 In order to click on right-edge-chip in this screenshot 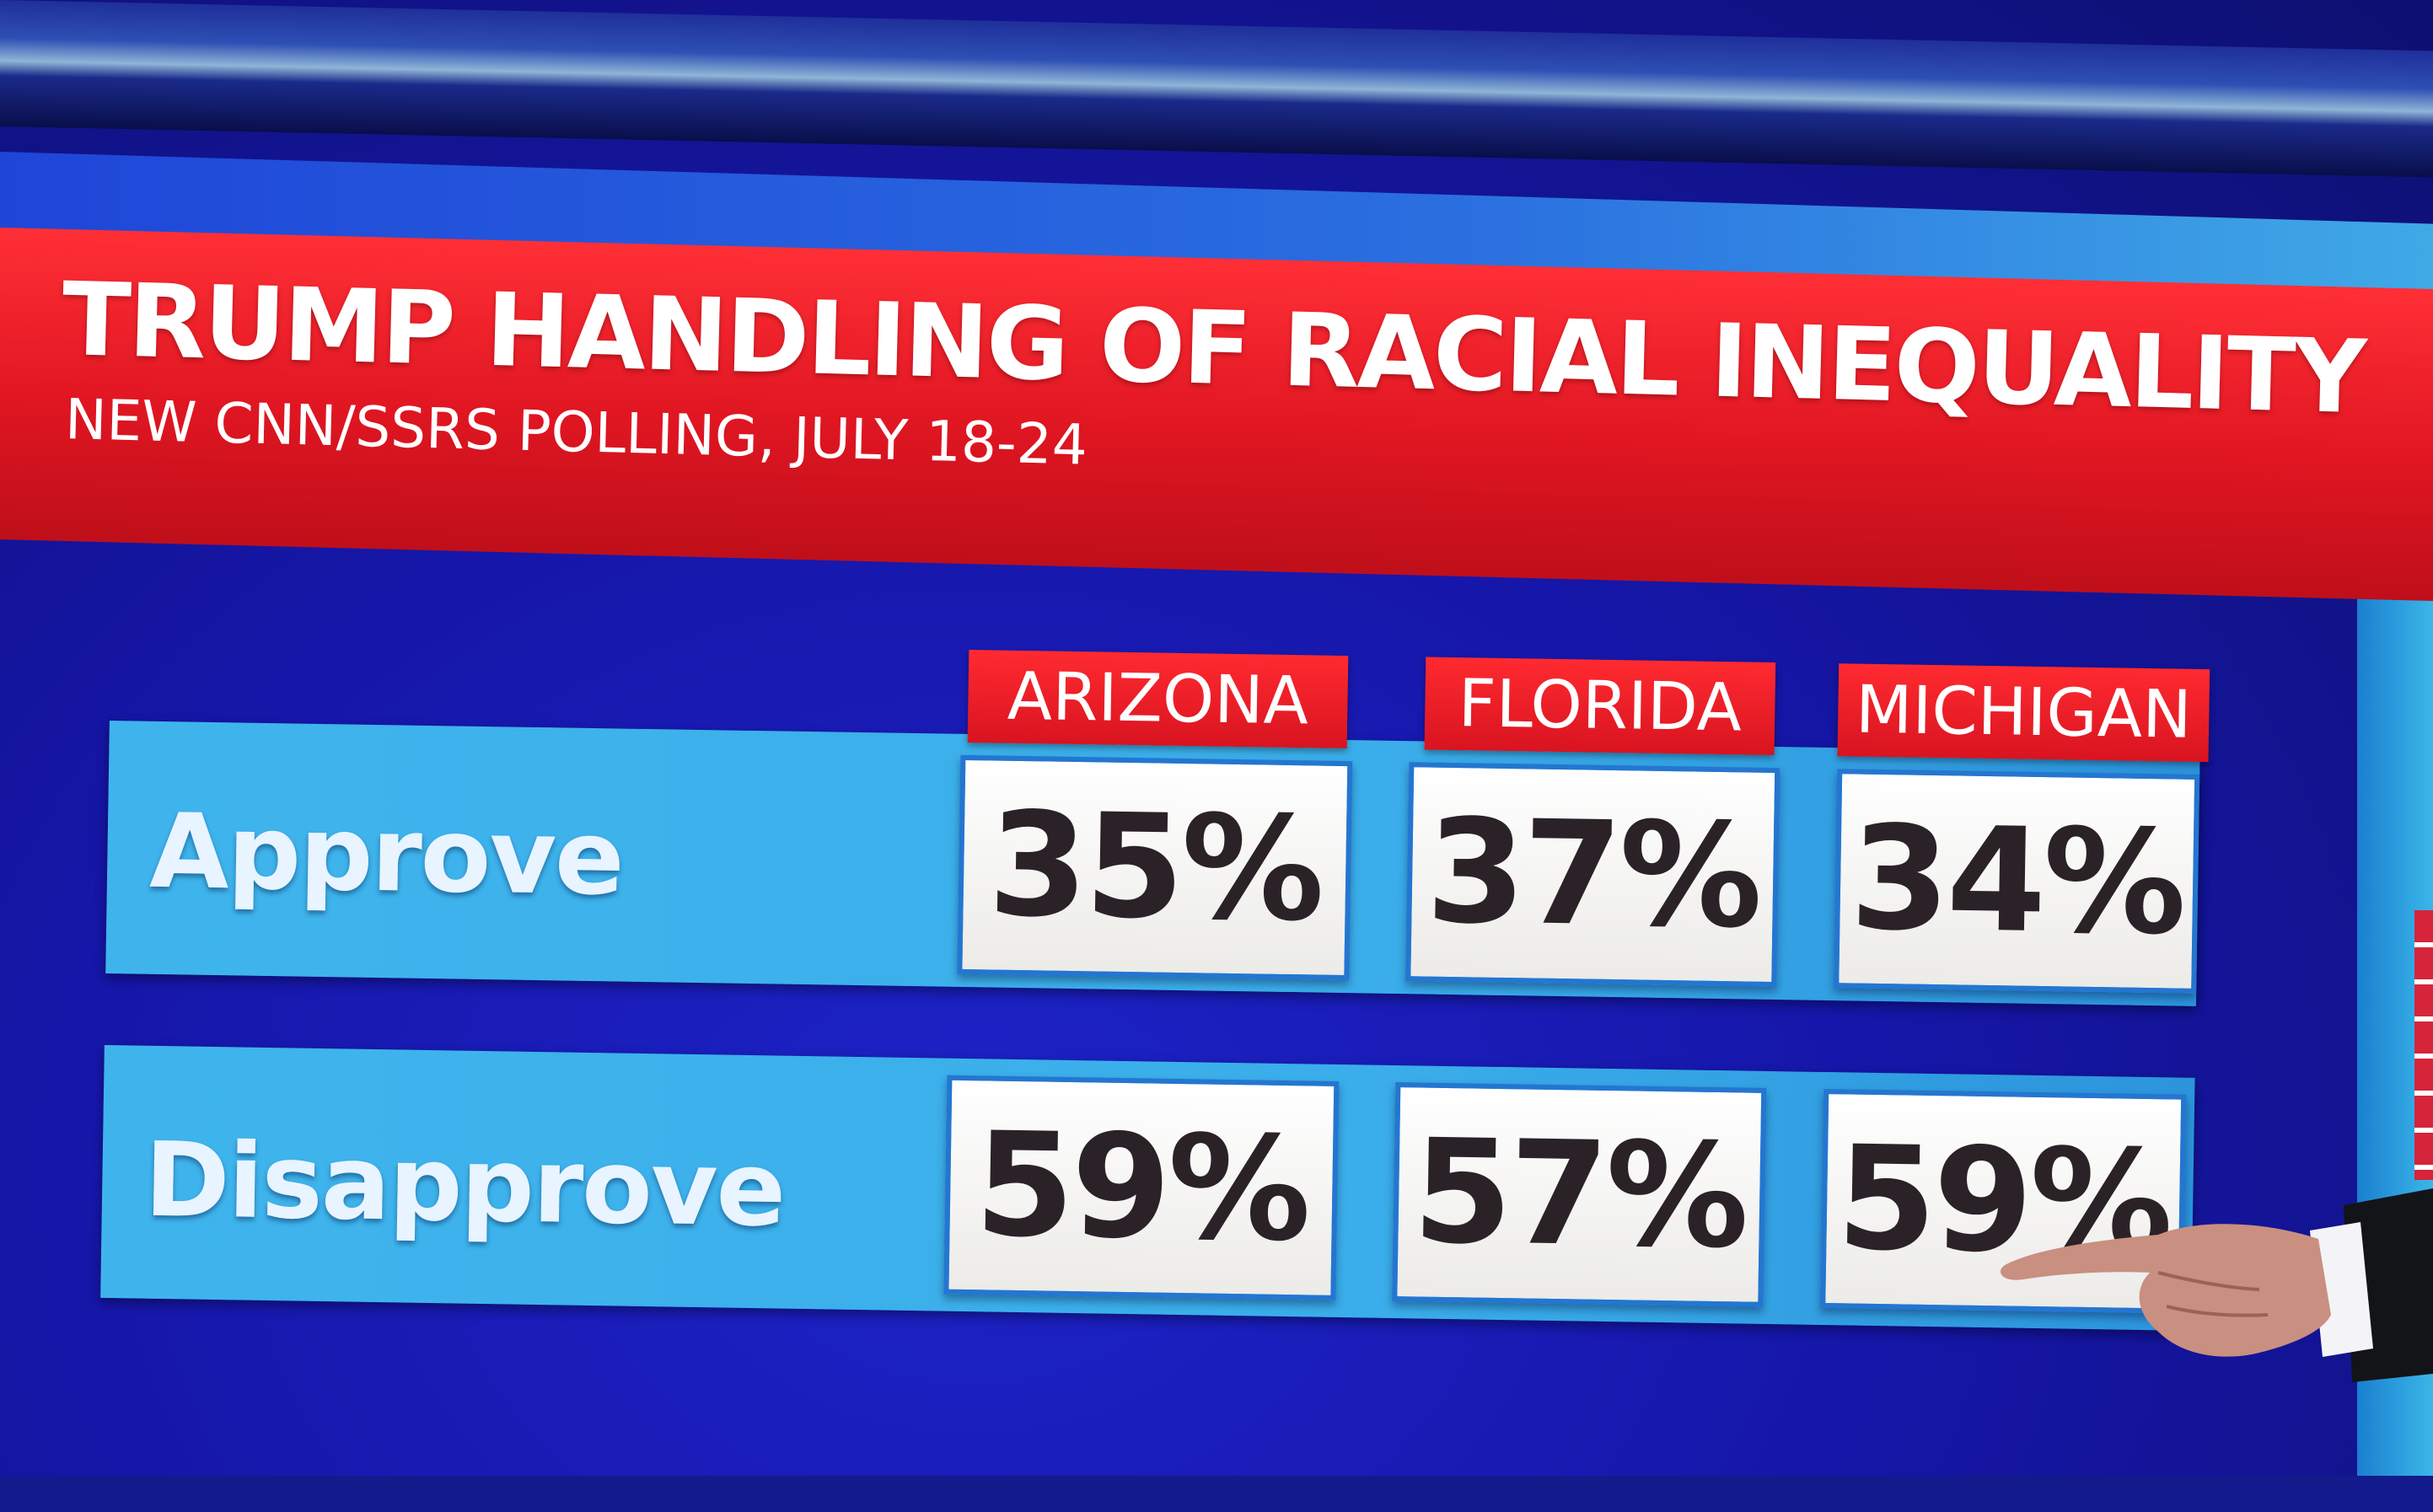, I will do `click(2423, 1045)`.